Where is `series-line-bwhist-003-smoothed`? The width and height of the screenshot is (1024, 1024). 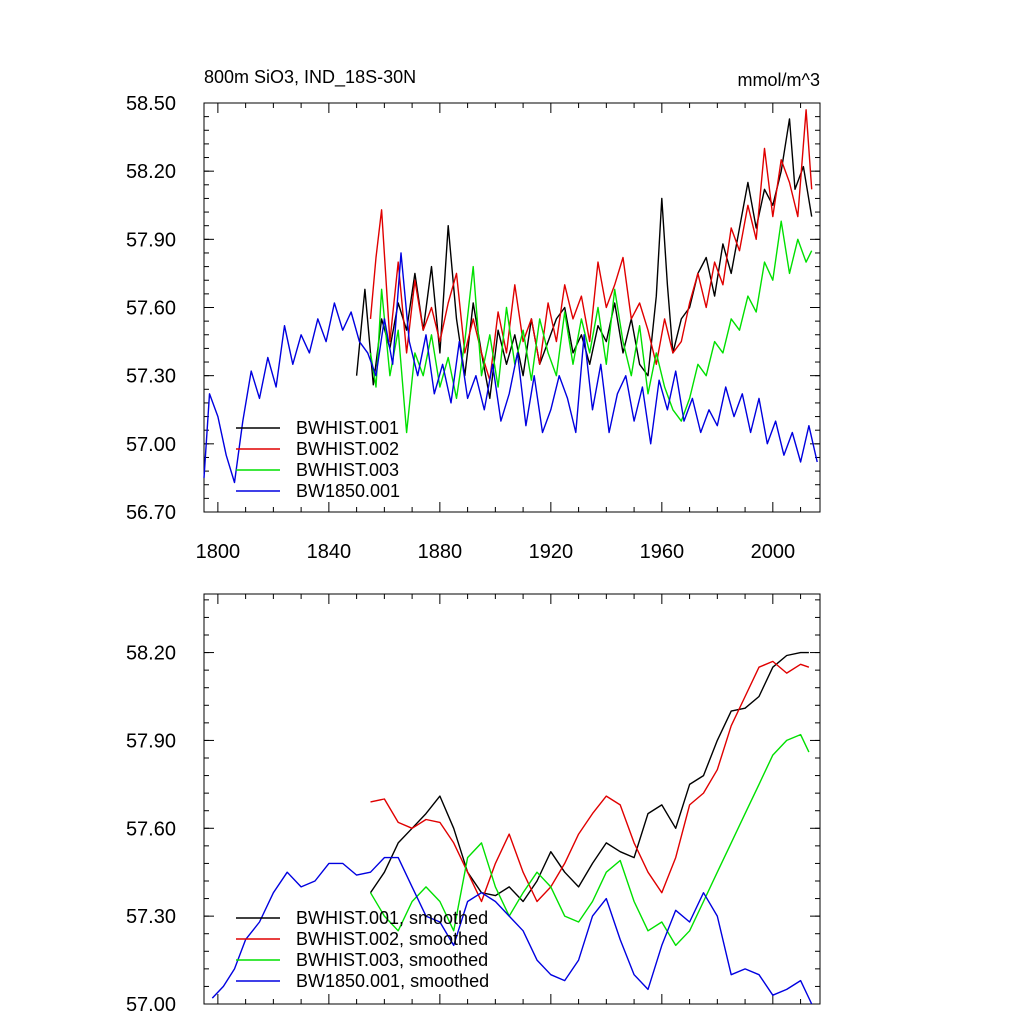
series-line-bwhist-003-smoothed is located at coordinates (589, 840).